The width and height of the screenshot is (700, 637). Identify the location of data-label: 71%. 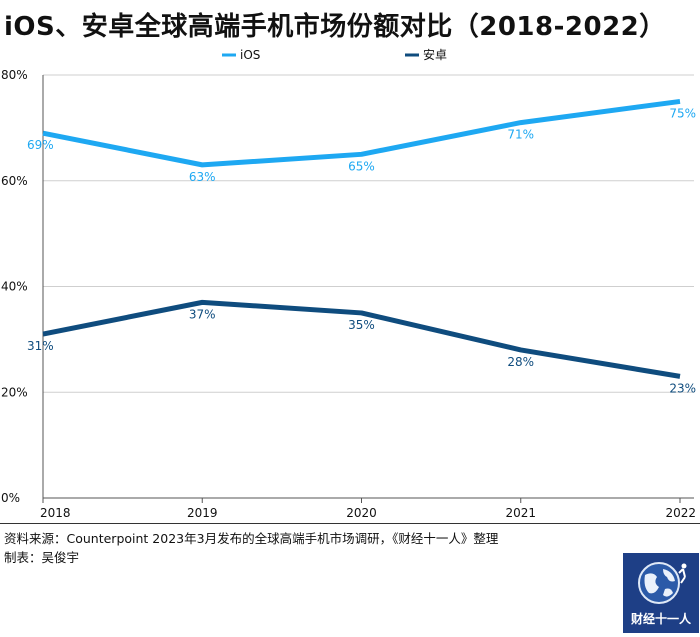
(520, 135).